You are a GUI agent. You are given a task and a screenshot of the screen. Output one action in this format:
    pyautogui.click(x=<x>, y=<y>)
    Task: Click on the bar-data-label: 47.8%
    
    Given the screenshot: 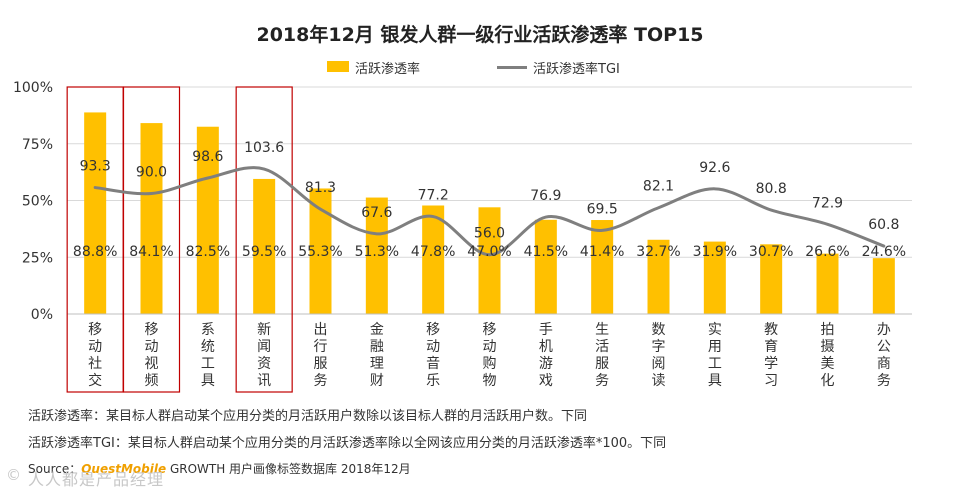 What is the action you would take?
    pyautogui.click(x=433, y=252)
    